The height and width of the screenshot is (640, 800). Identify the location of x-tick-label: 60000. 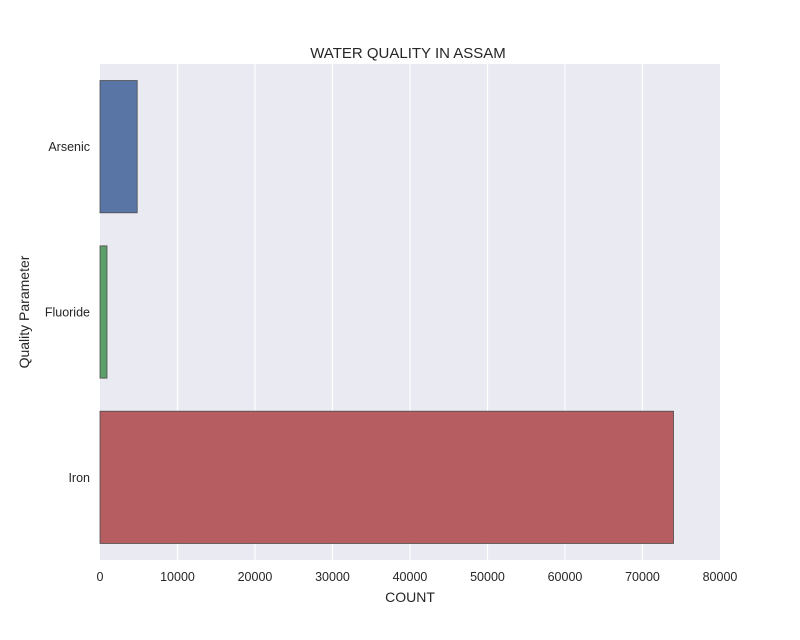
(565, 577).